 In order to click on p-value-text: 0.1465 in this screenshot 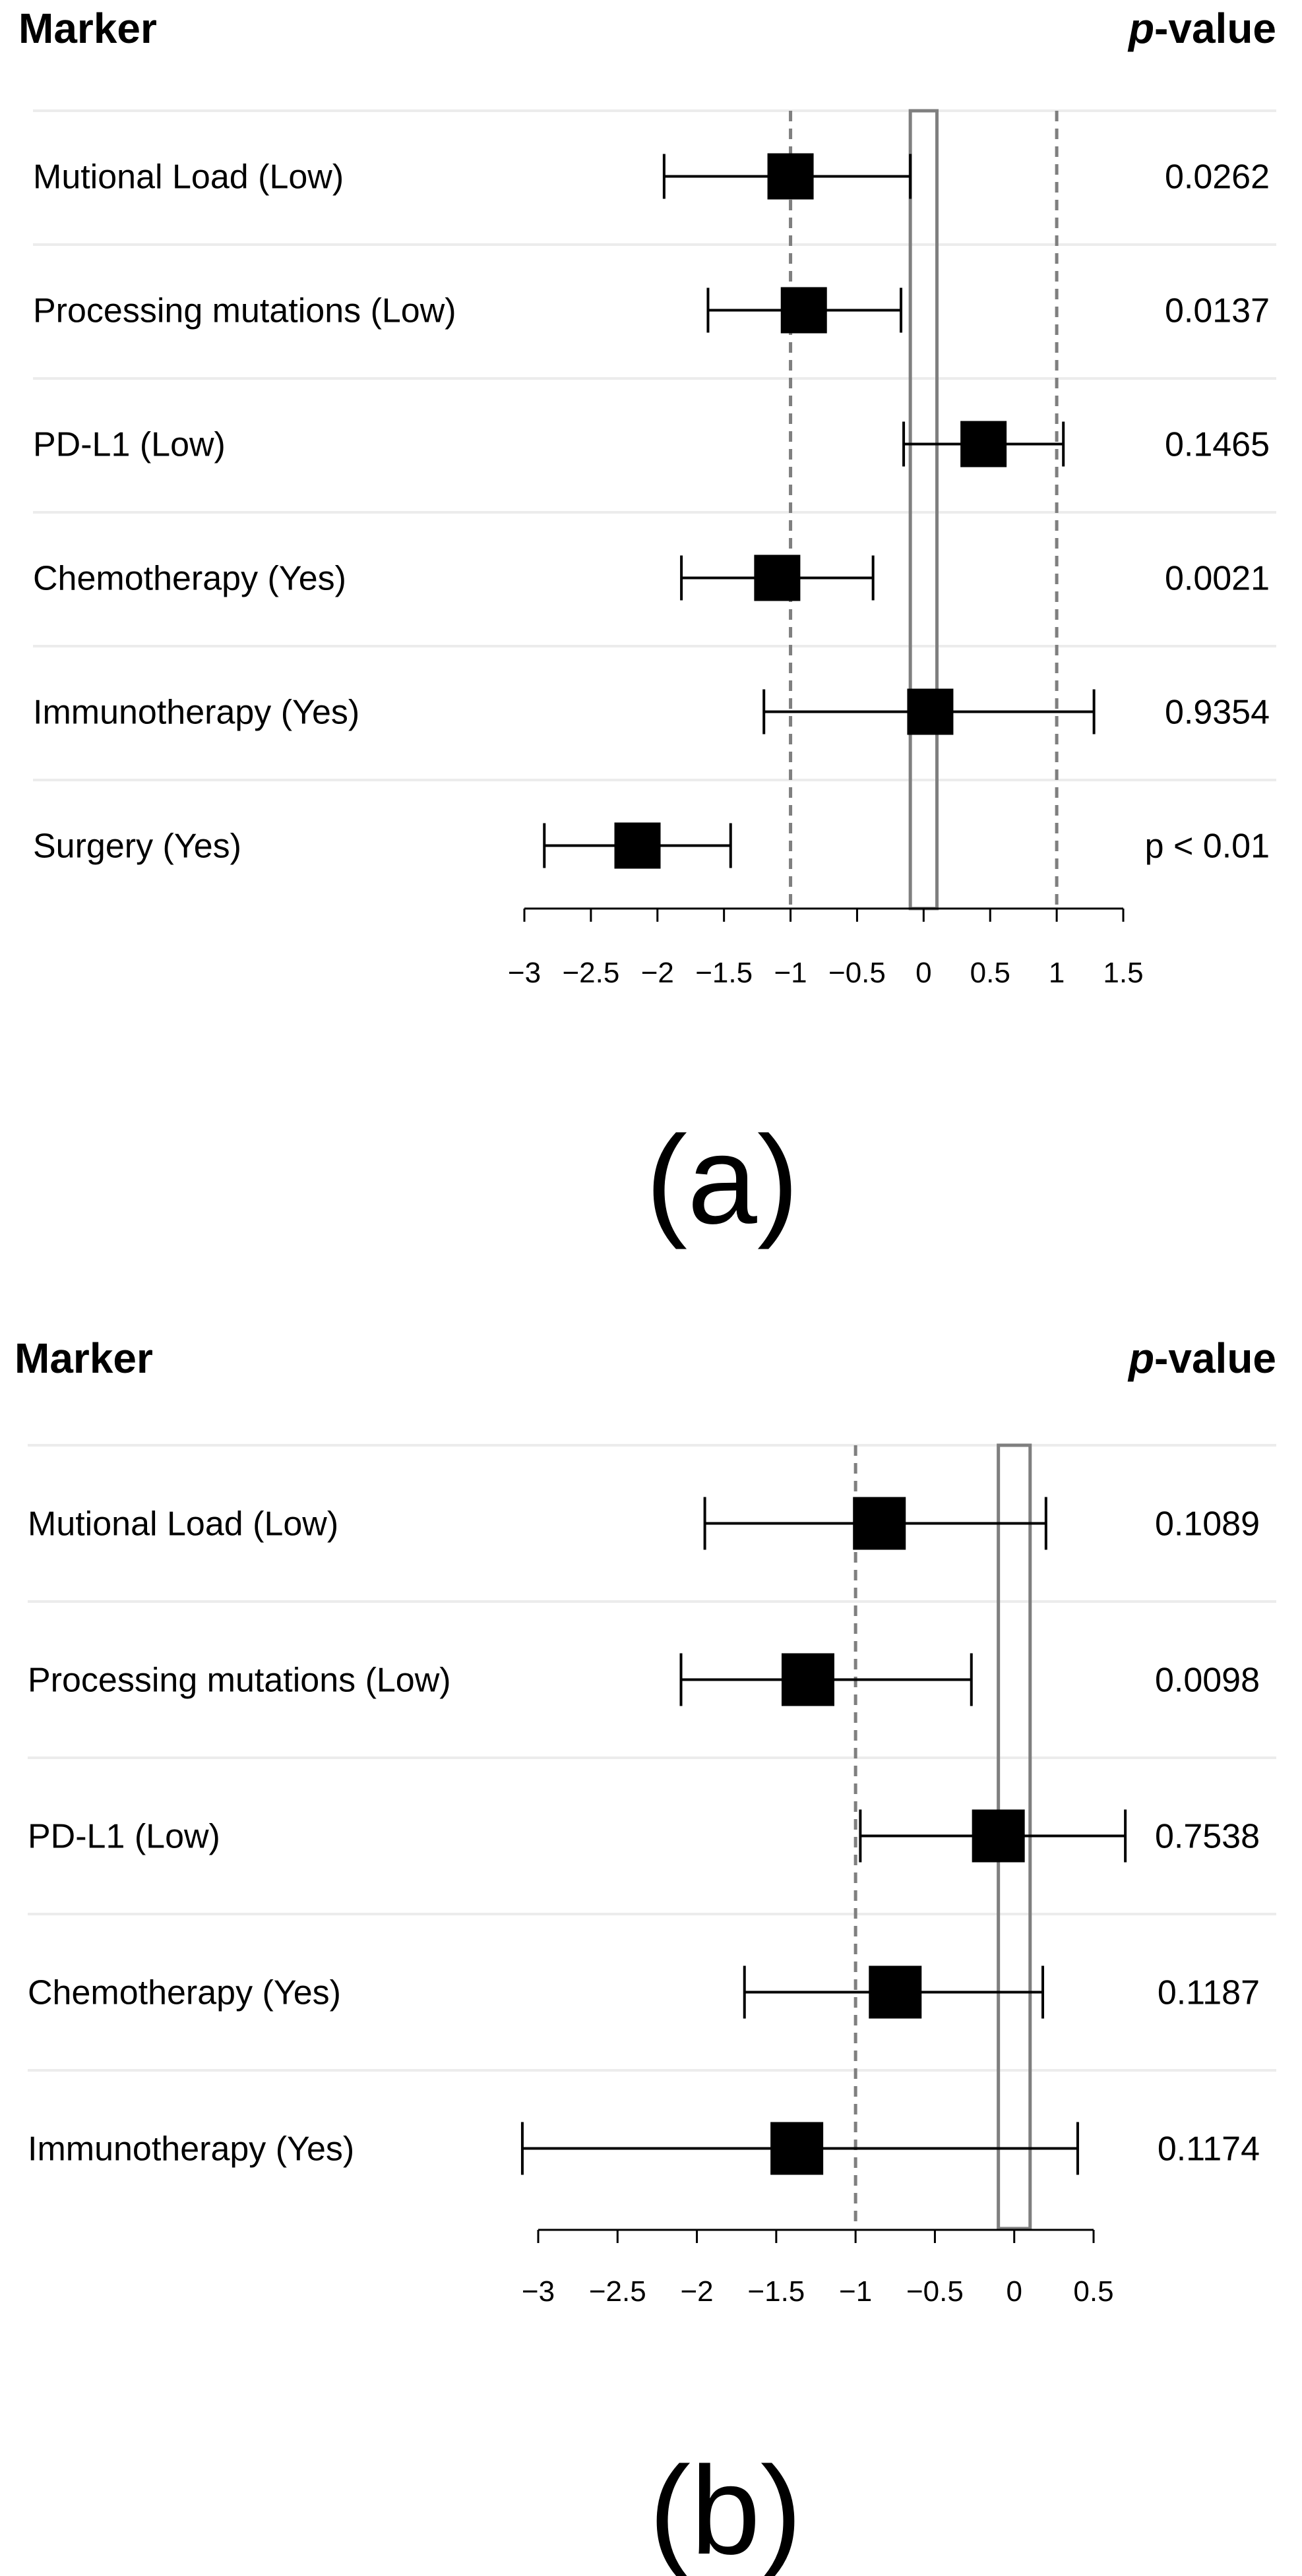, I will do `click(1217, 445)`.